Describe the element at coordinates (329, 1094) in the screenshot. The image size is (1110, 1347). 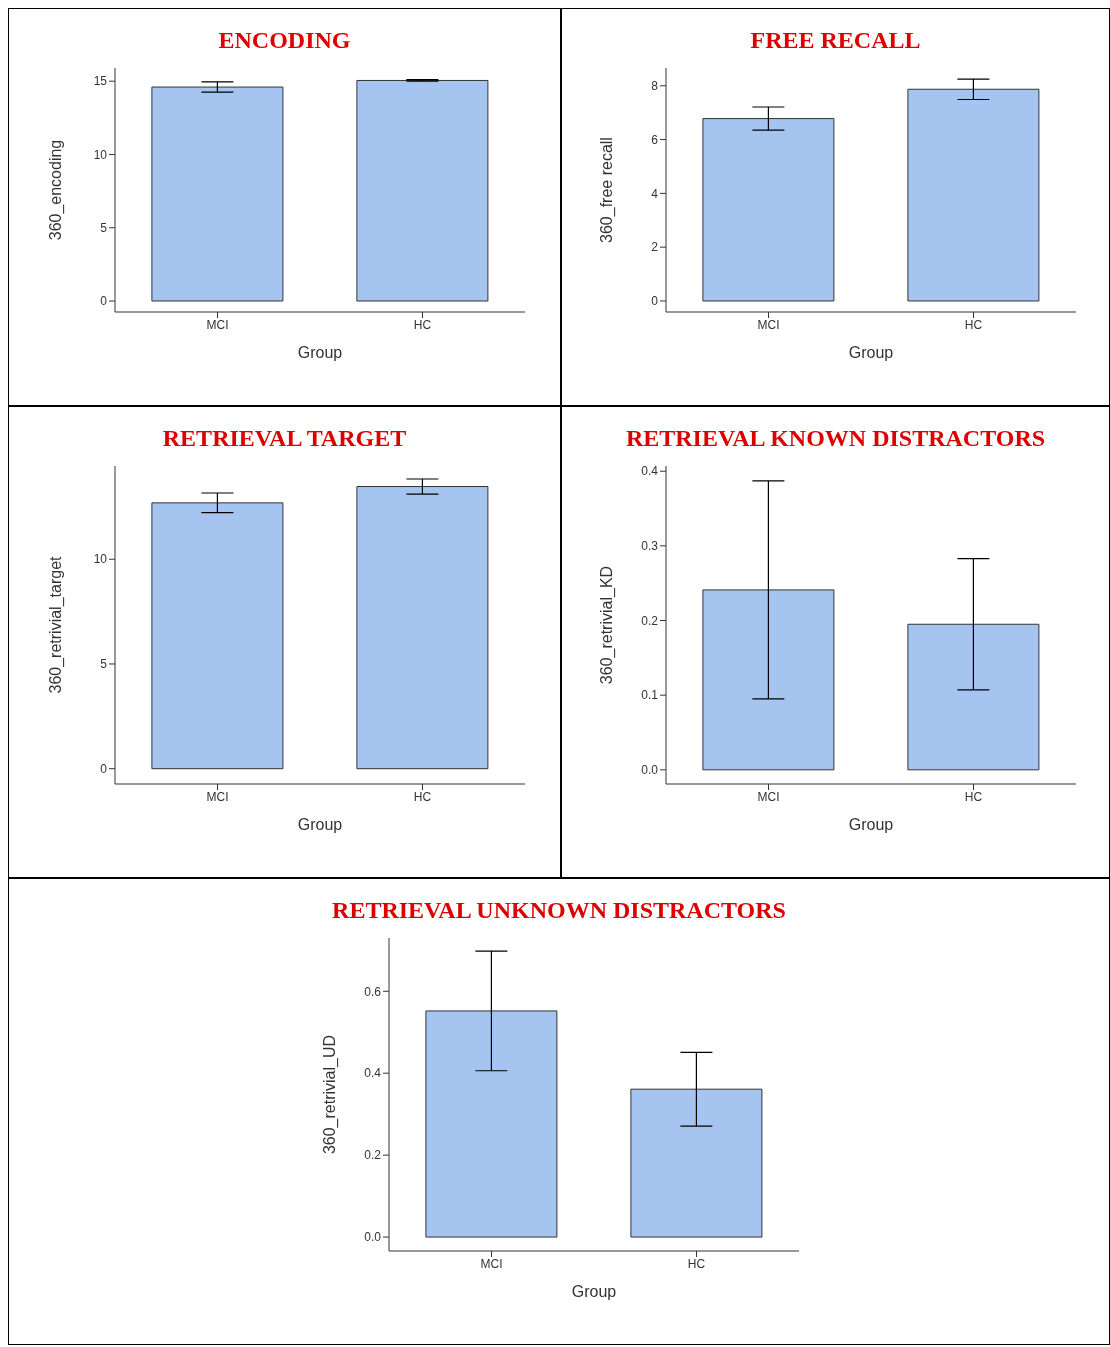
I see `y-axis-title: 360_retrivial_UD` at that location.